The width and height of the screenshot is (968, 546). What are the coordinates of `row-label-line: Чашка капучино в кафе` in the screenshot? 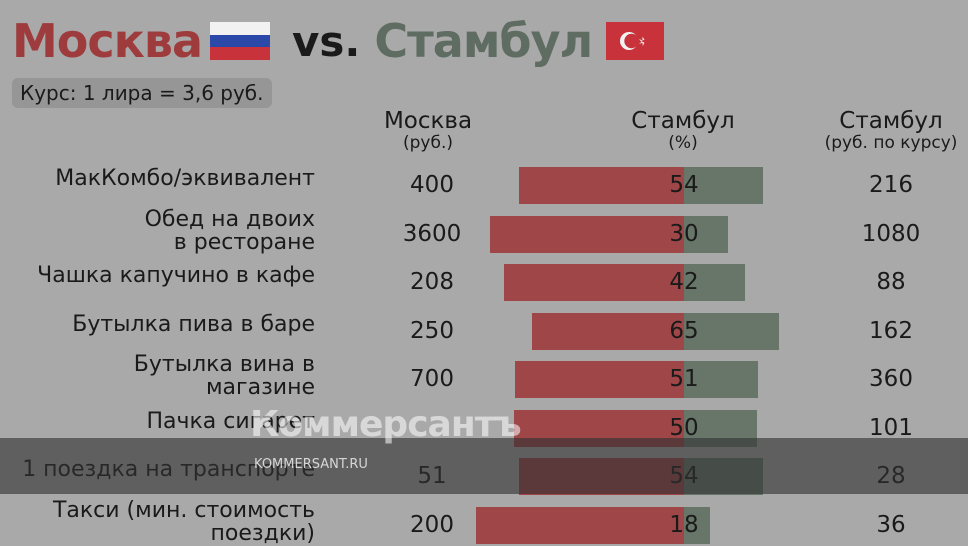 It's located at (176, 275).